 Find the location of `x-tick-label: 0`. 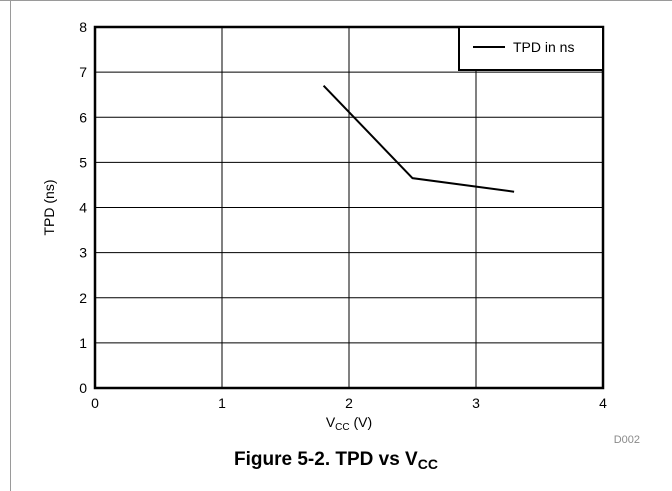

x-tick-label: 0 is located at coordinates (95, 403).